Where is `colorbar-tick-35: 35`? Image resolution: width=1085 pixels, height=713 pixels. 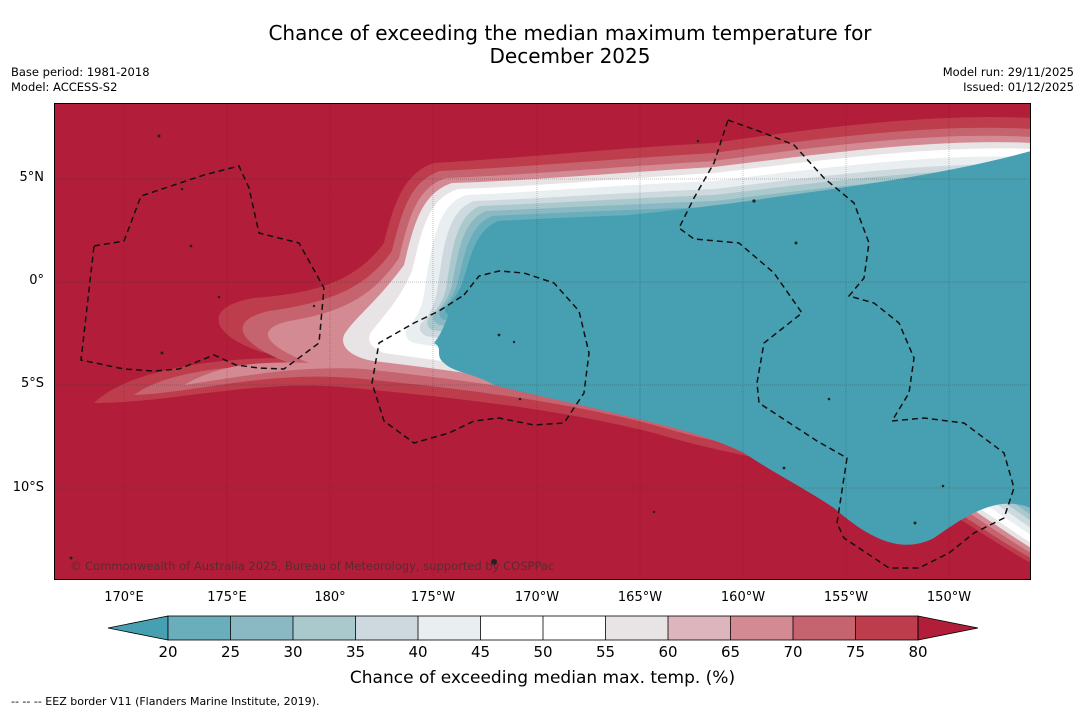 colorbar-tick-35: 35 is located at coordinates (355, 652).